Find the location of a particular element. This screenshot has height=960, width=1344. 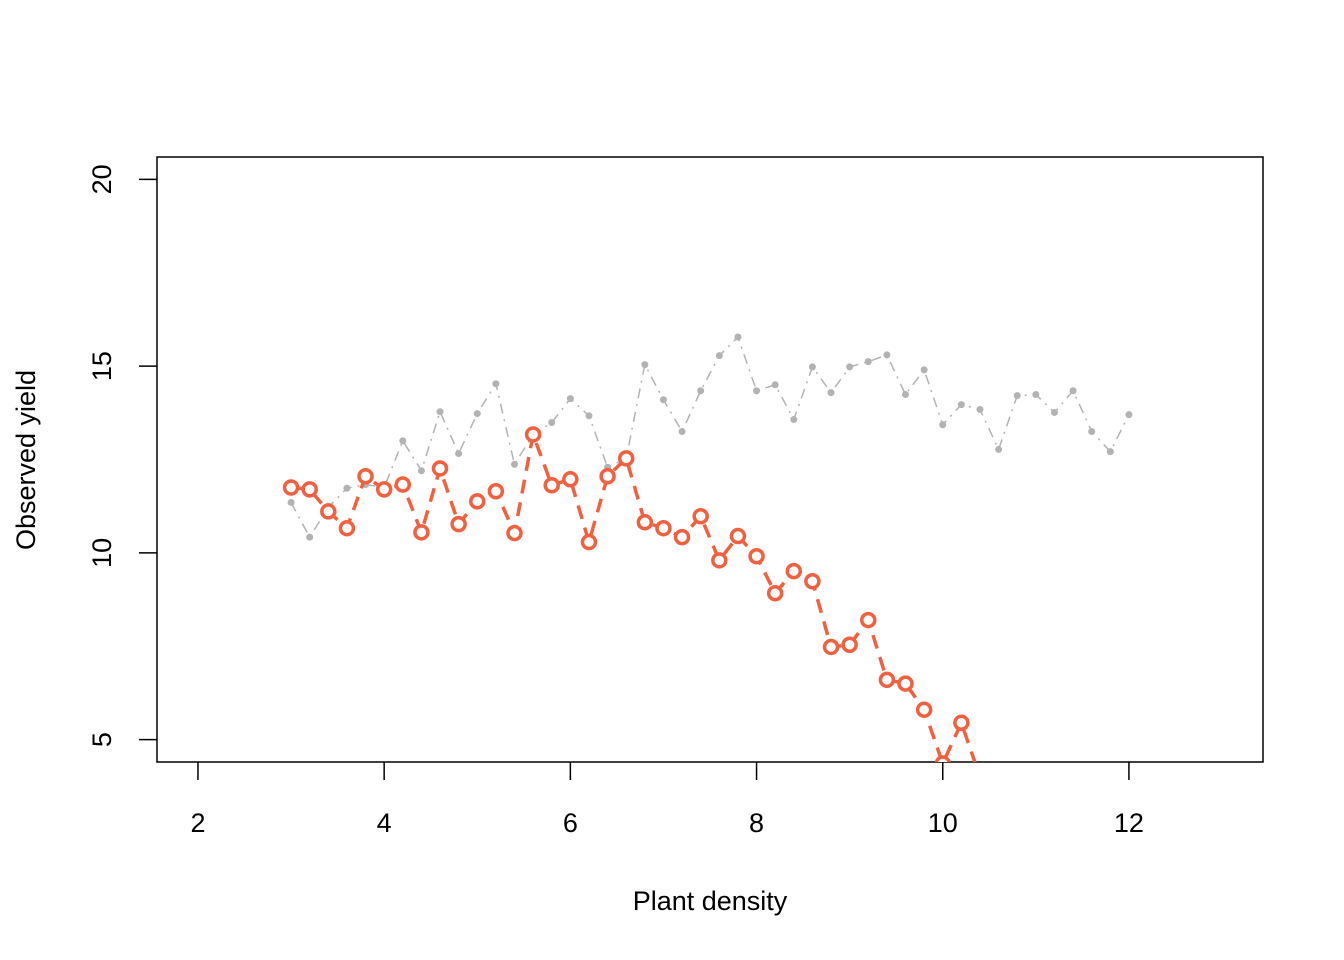

y-axis-label: Observed yield is located at coordinates (26, 460).